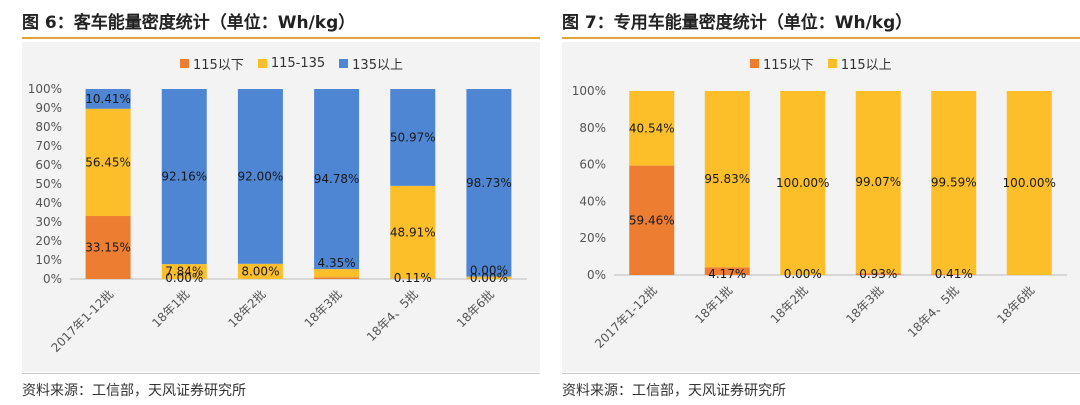 The height and width of the screenshot is (405, 1080). I want to click on data-label: 92.00%, so click(261, 176).